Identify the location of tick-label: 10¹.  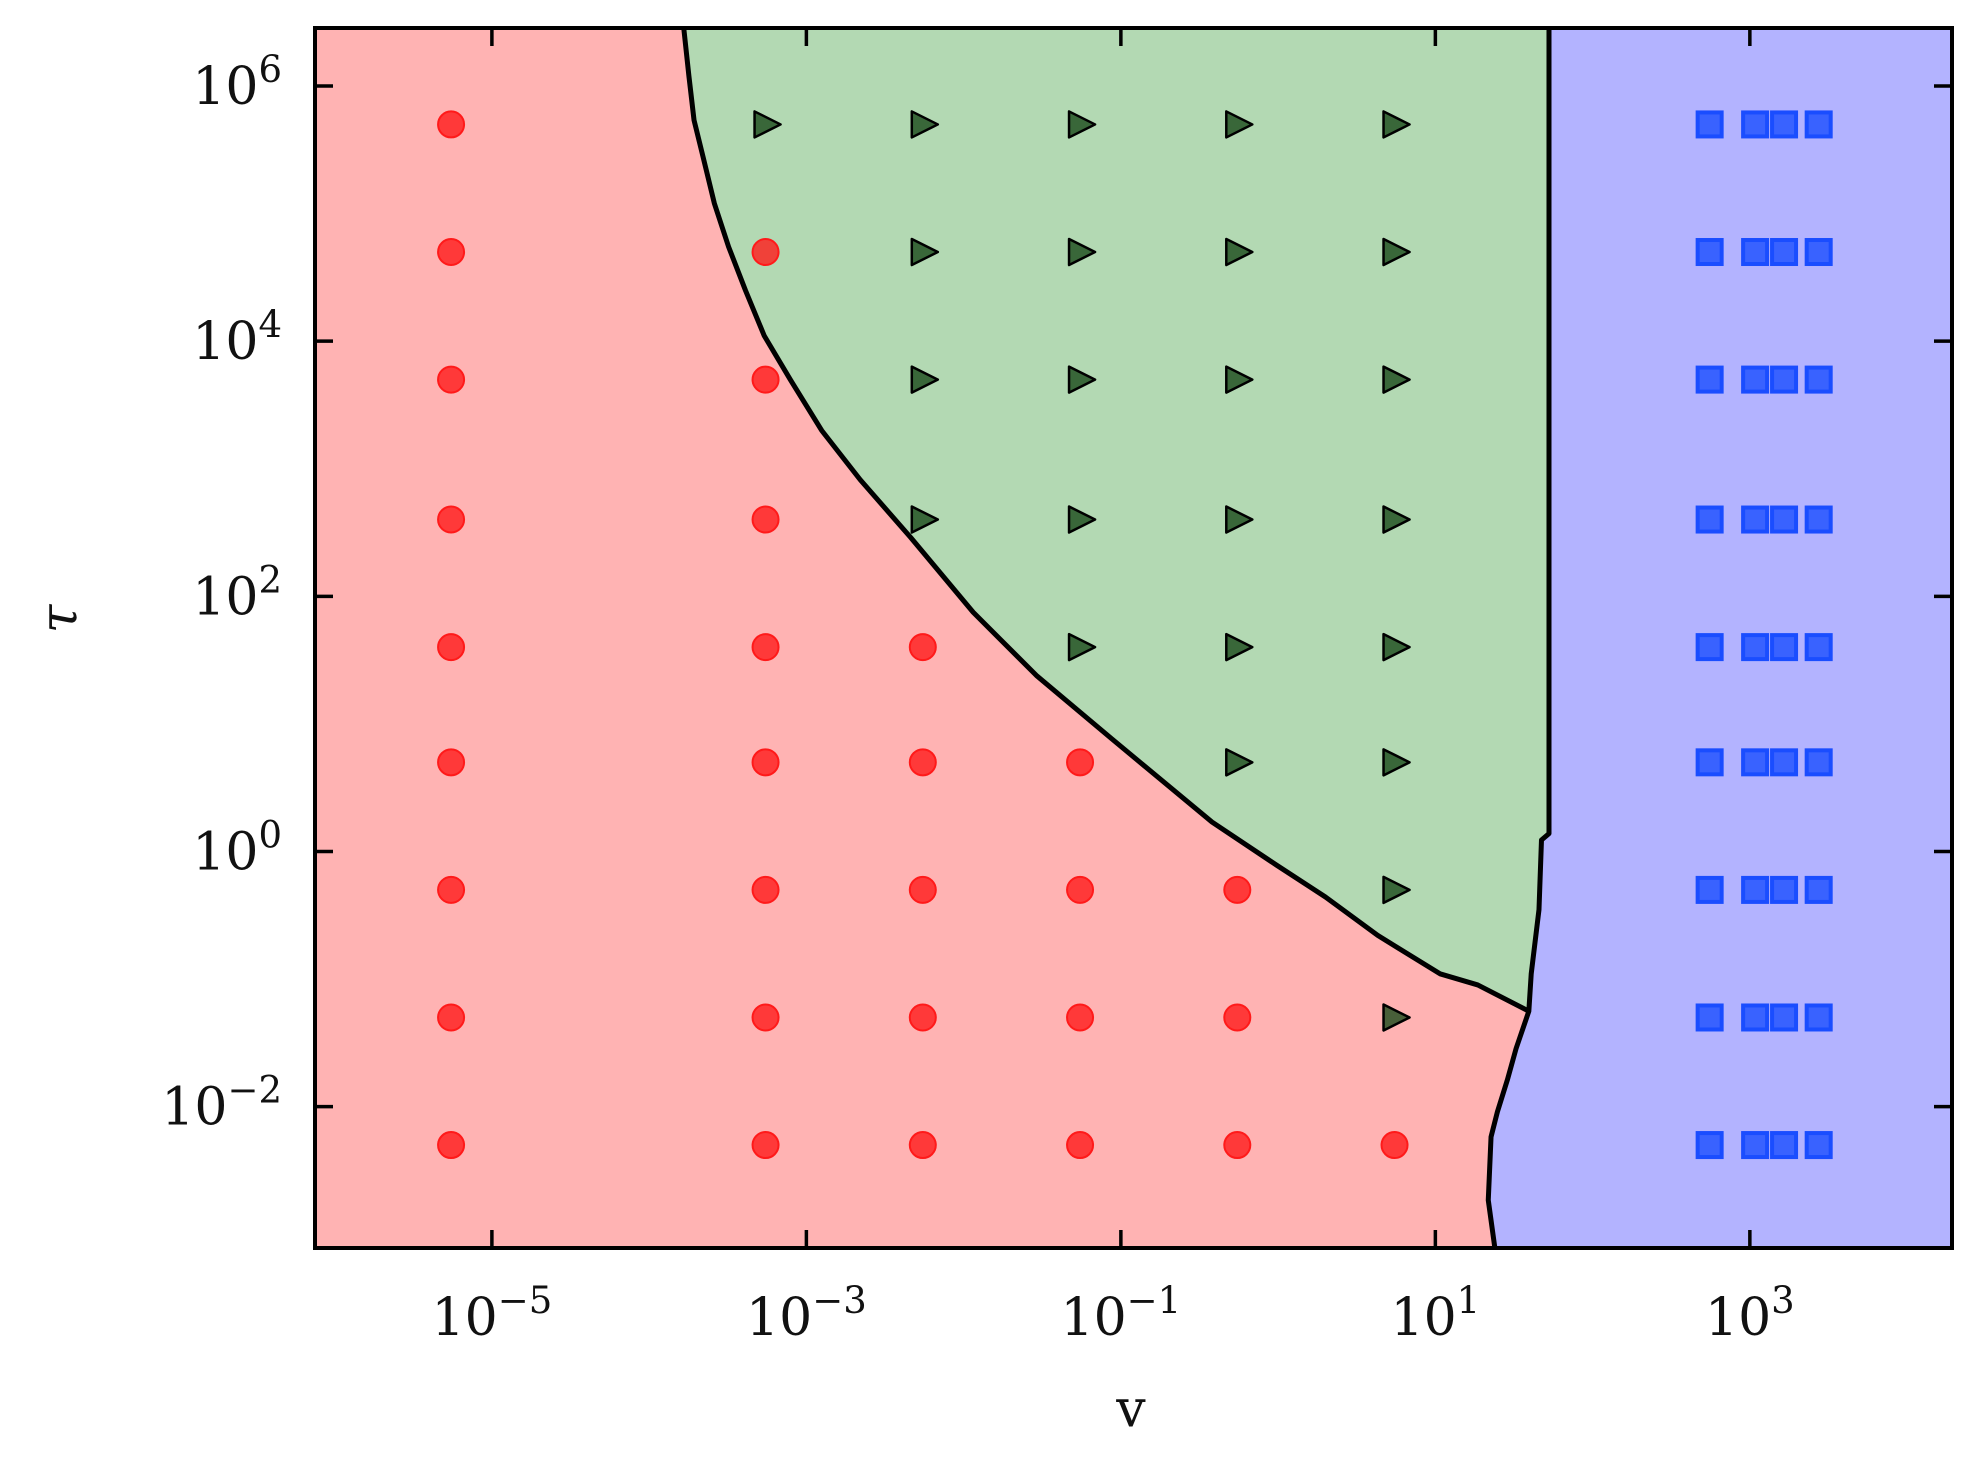
(1436, 1313).